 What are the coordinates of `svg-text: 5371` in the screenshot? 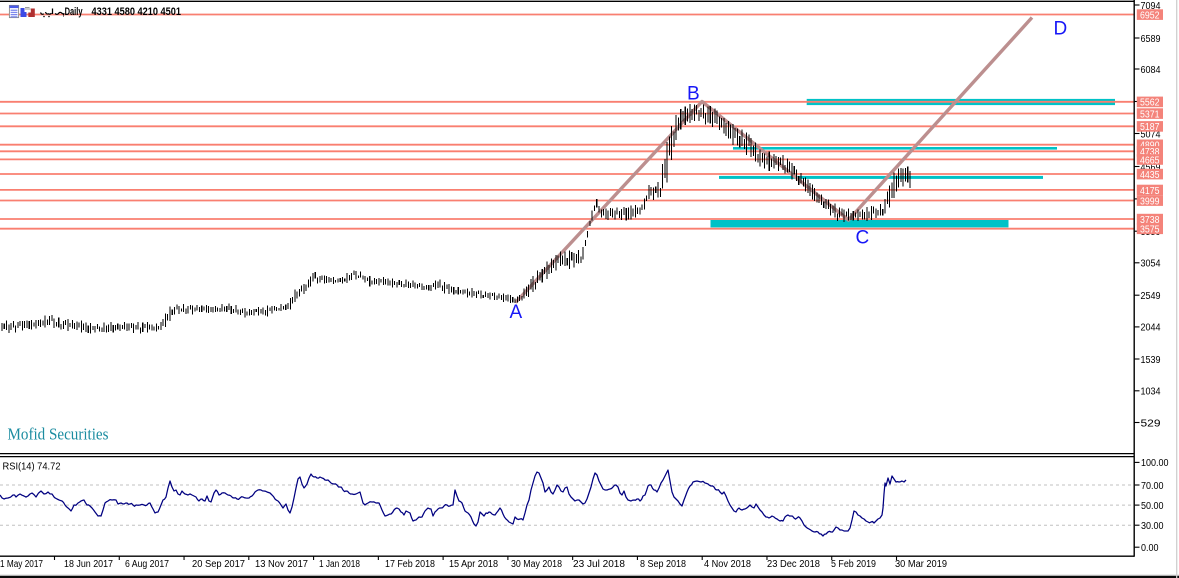 It's located at (1150, 114).